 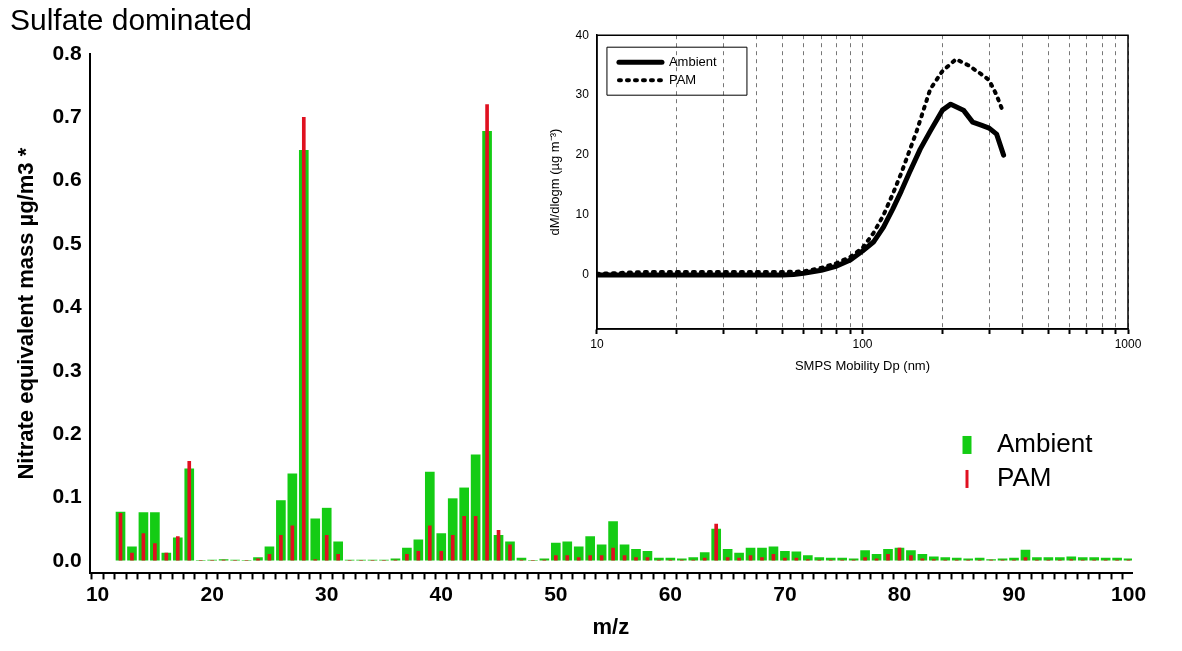 What do you see at coordinates (555, 182) in the screenshot?
I see `y-axis-title: dM/dlogm (µg m⁻³)` at bounding box center [555, 182].